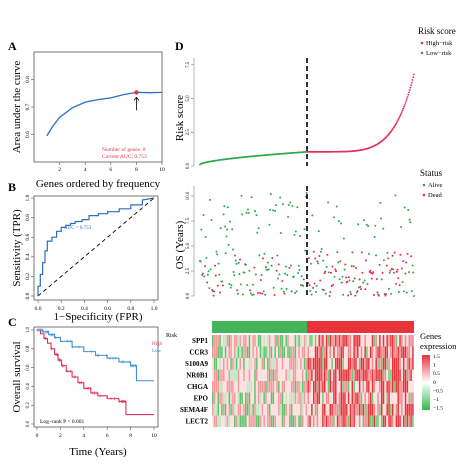  Describe the element at coordinates (97, 317) in the screenshot. I see `panel-b-xlabel: 1−Specificity (FPR)` at that location.